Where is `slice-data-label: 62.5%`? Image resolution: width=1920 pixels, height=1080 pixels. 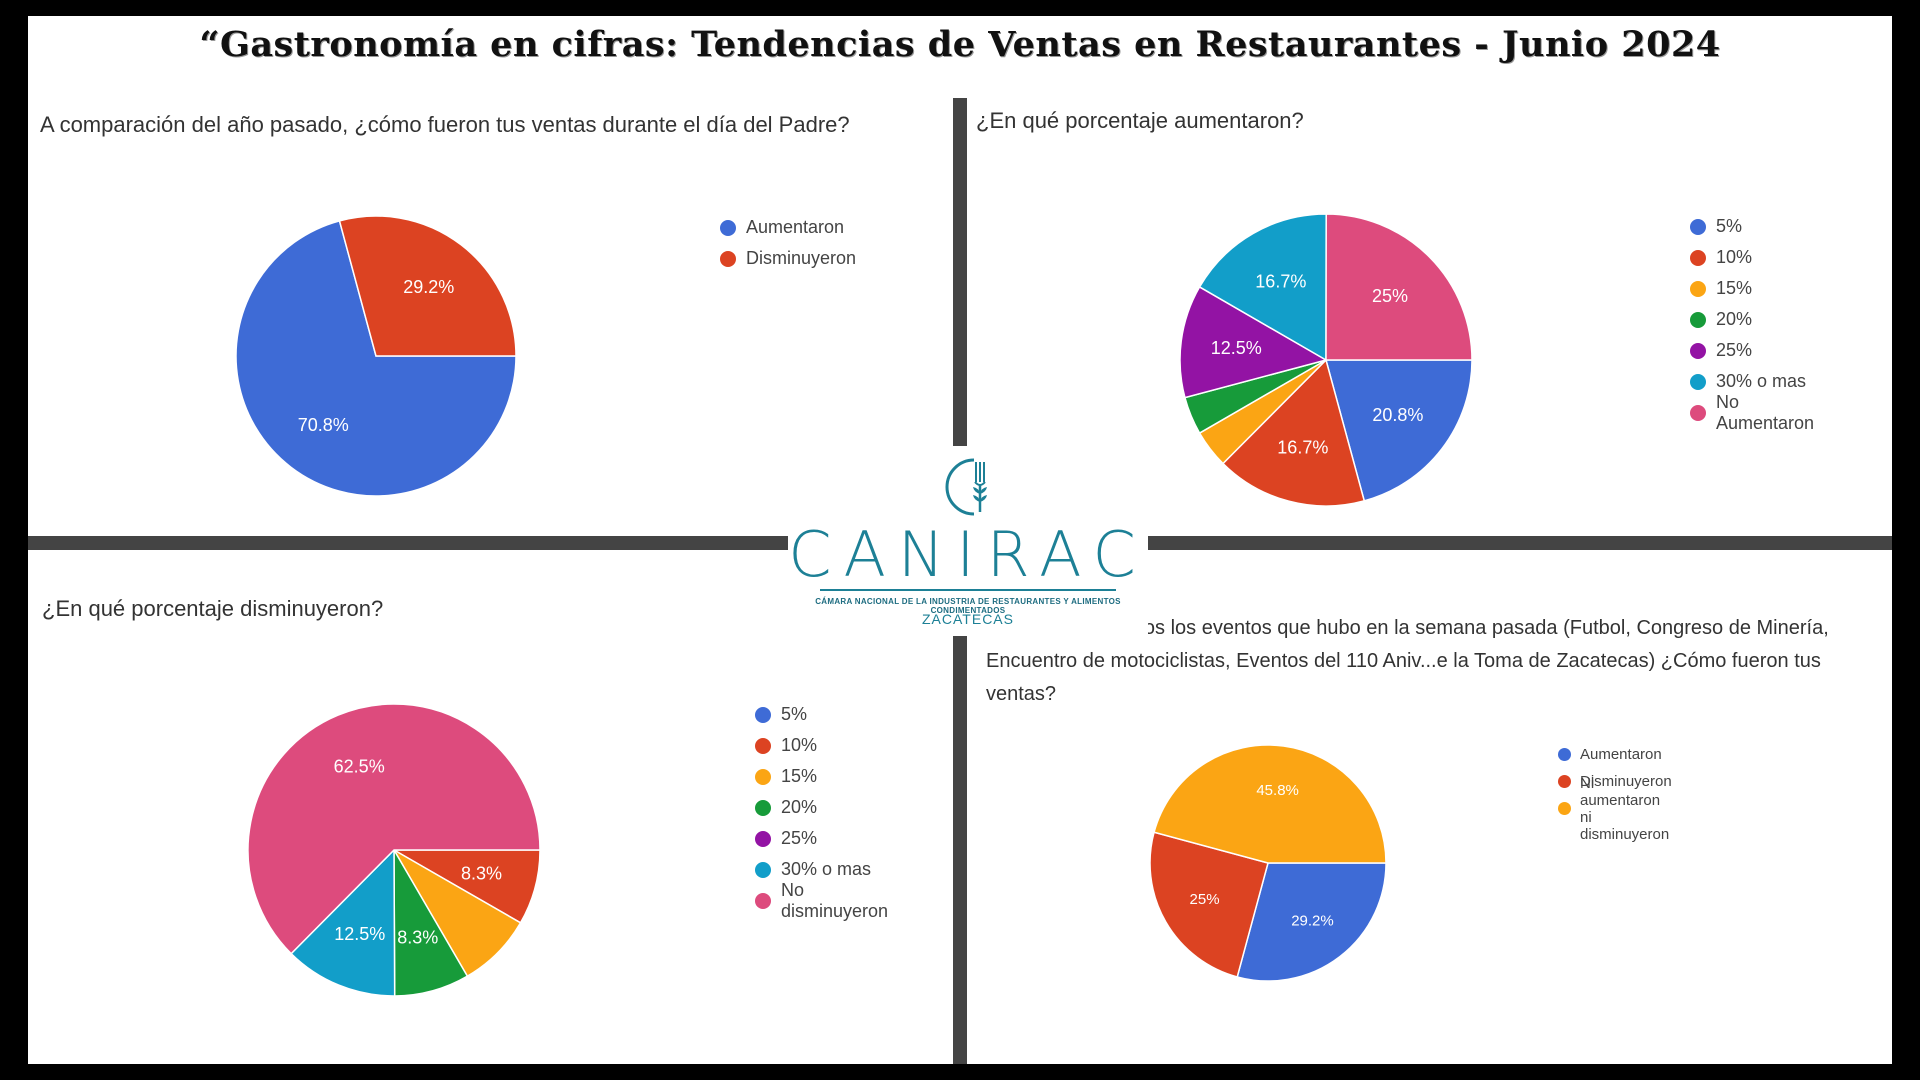
slice-data-label: 62.5% is located at coordinates (359, 766).